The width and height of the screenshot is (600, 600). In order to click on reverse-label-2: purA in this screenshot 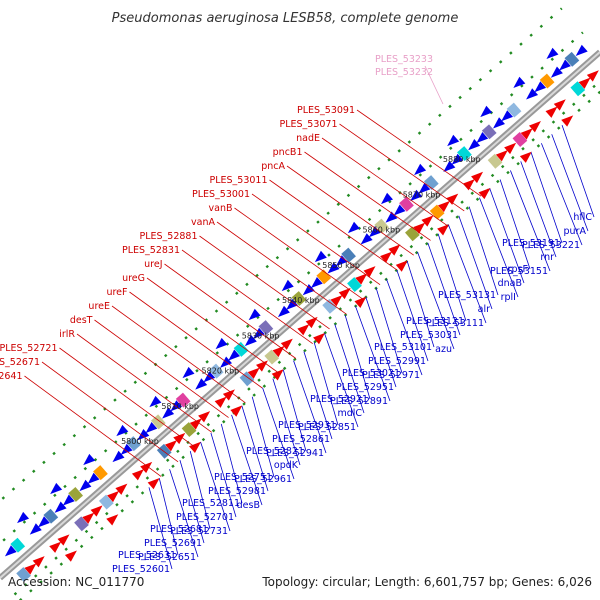, I will do `click(575, 231)`.